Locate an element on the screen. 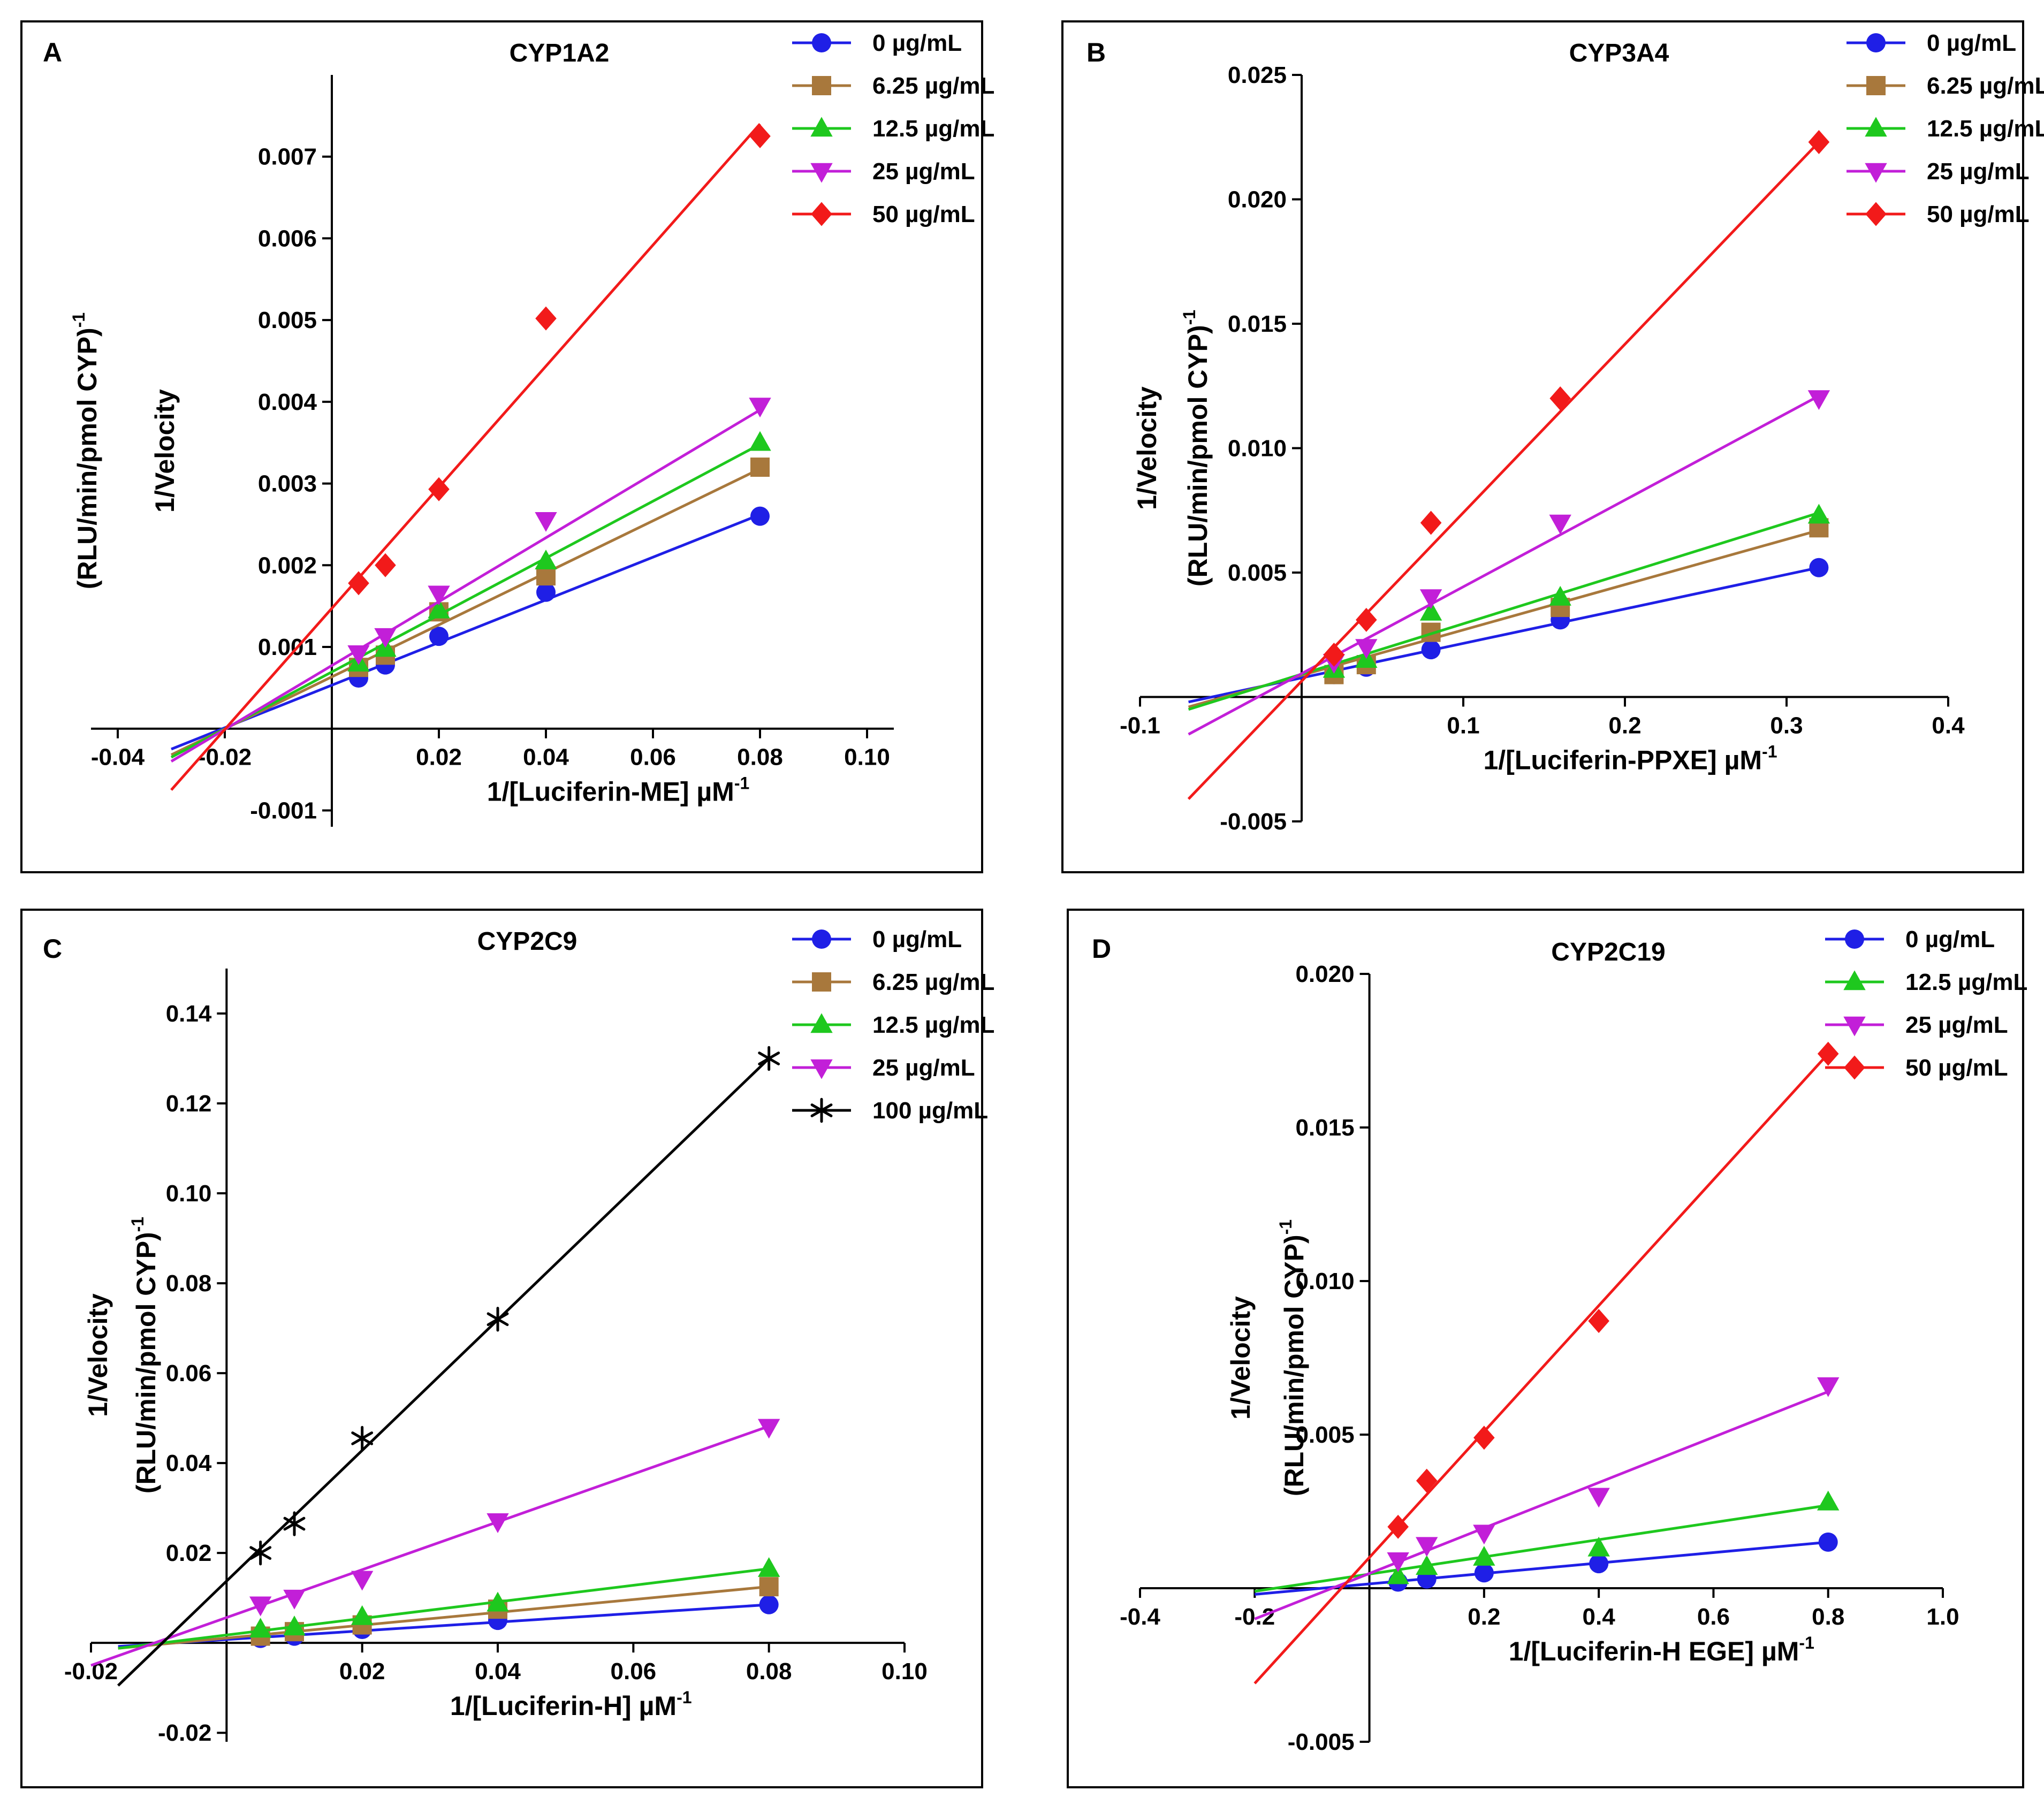 The image size is (2044, 1806). y-tick-label: 0.004 is located at coordinates (287, 402).